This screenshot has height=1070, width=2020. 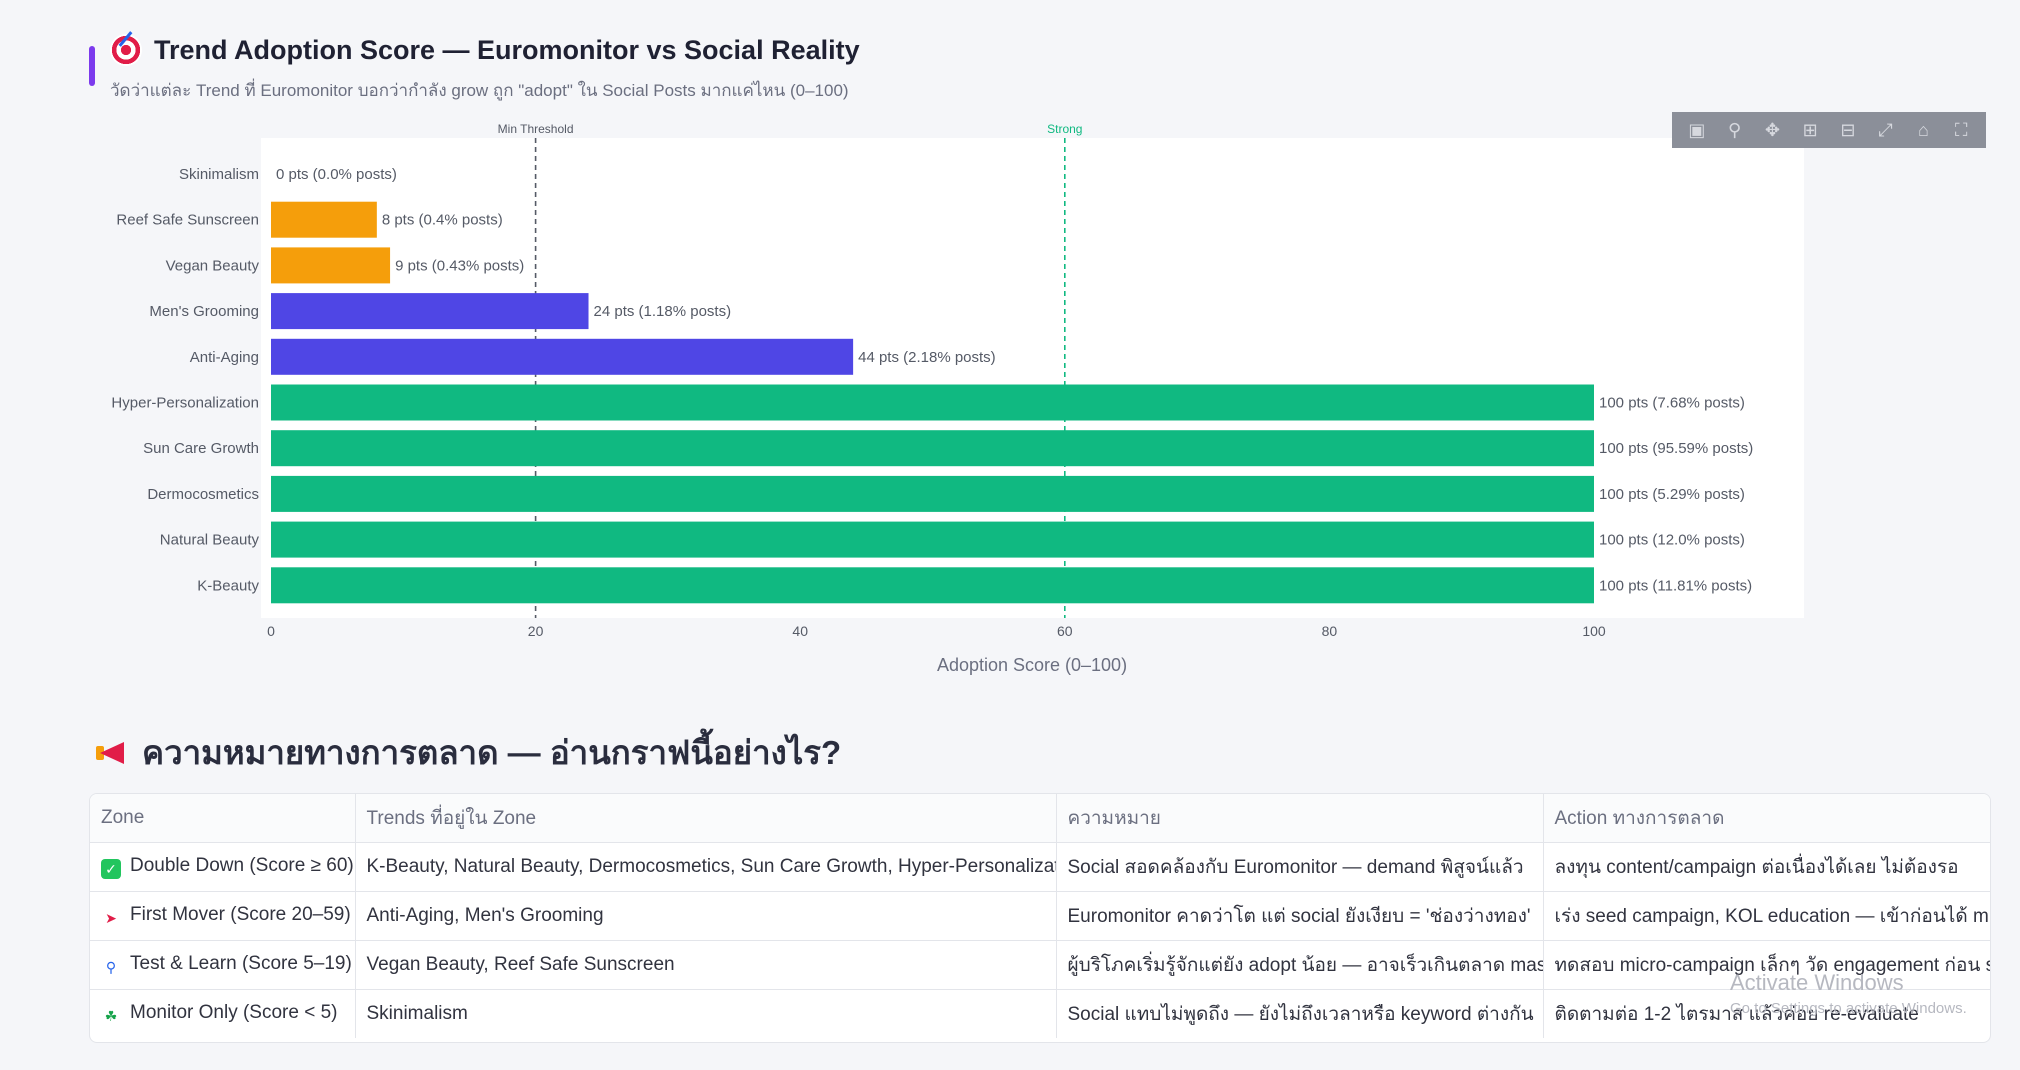 I want to click on zone-cell: ☘ Monitor Only (Score < 5), so click(x=223, y=1013).